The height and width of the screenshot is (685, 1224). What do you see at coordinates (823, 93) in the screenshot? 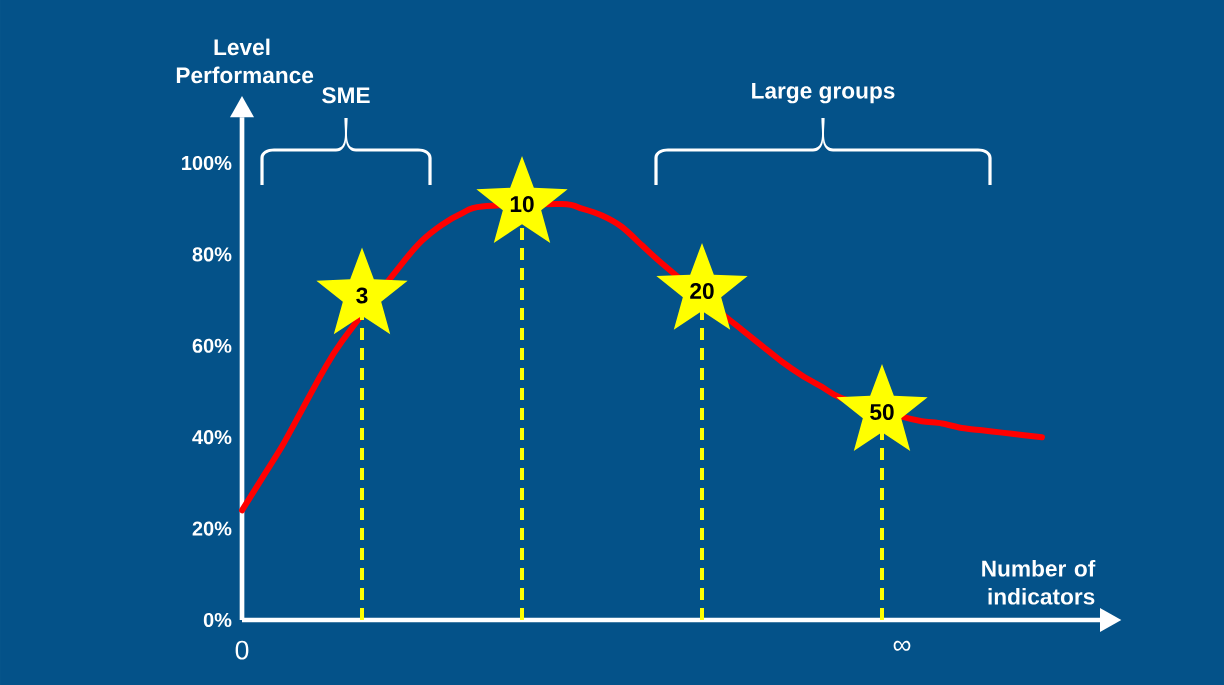
I see `text: Large groups` at bounding box center [823, 93].